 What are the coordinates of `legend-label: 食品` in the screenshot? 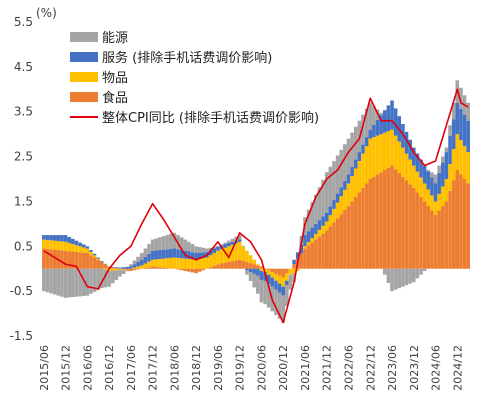 It's located at (115, 98).